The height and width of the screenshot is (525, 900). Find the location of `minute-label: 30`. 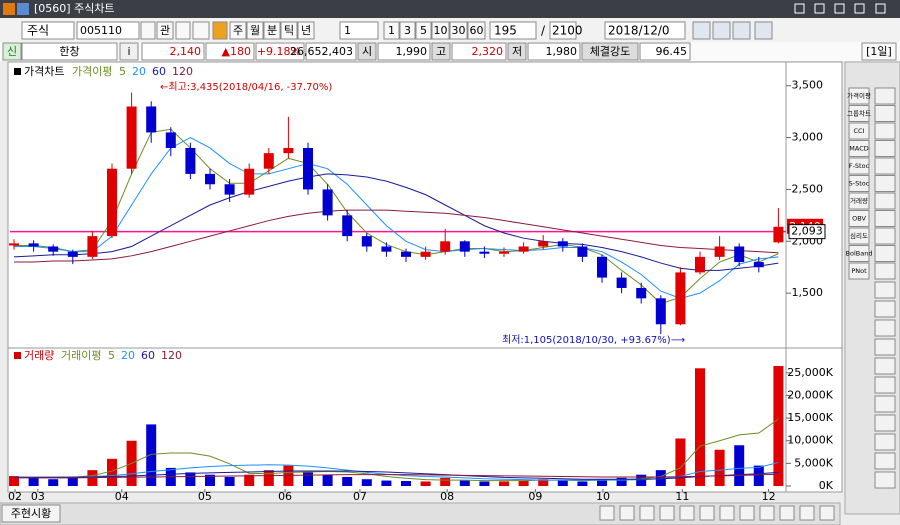

minute-label: 30 is located at coordinates (459, 30).